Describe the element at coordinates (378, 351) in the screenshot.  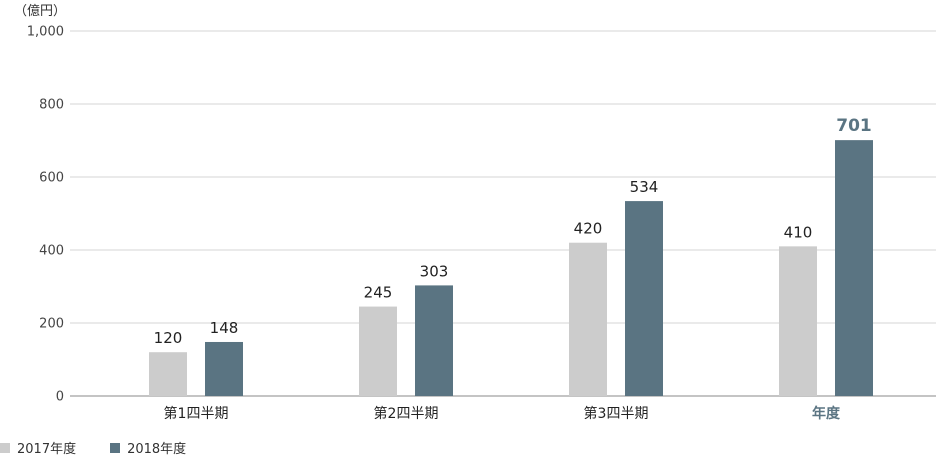
I see `bar-2017年度-第2四半期` at that location.